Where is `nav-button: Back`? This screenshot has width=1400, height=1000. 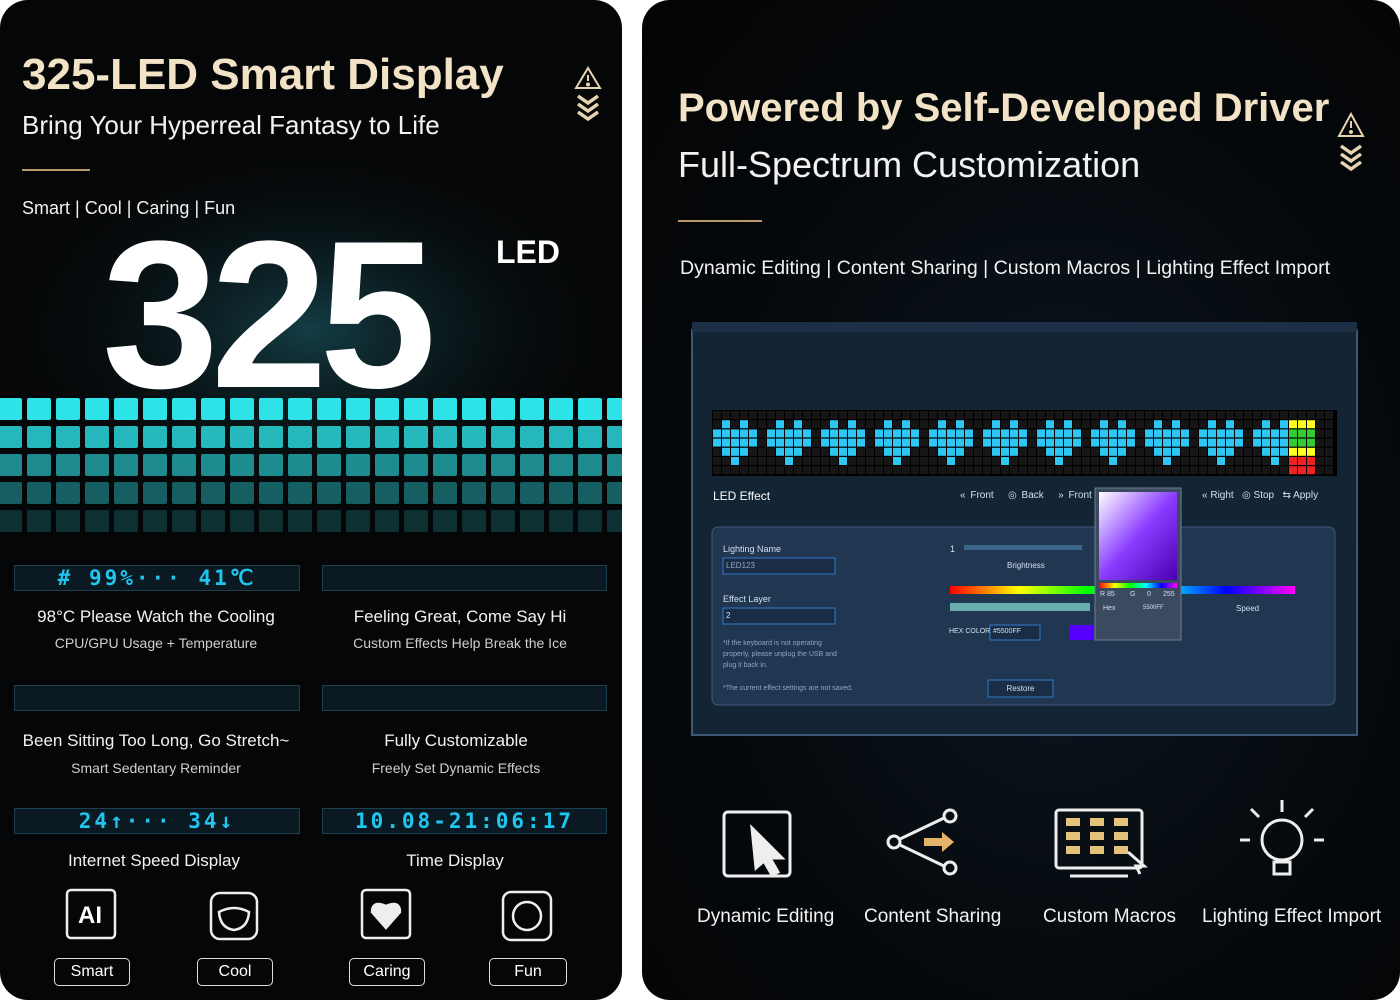
nav-button: Back is located at coordinates (1032, 495).